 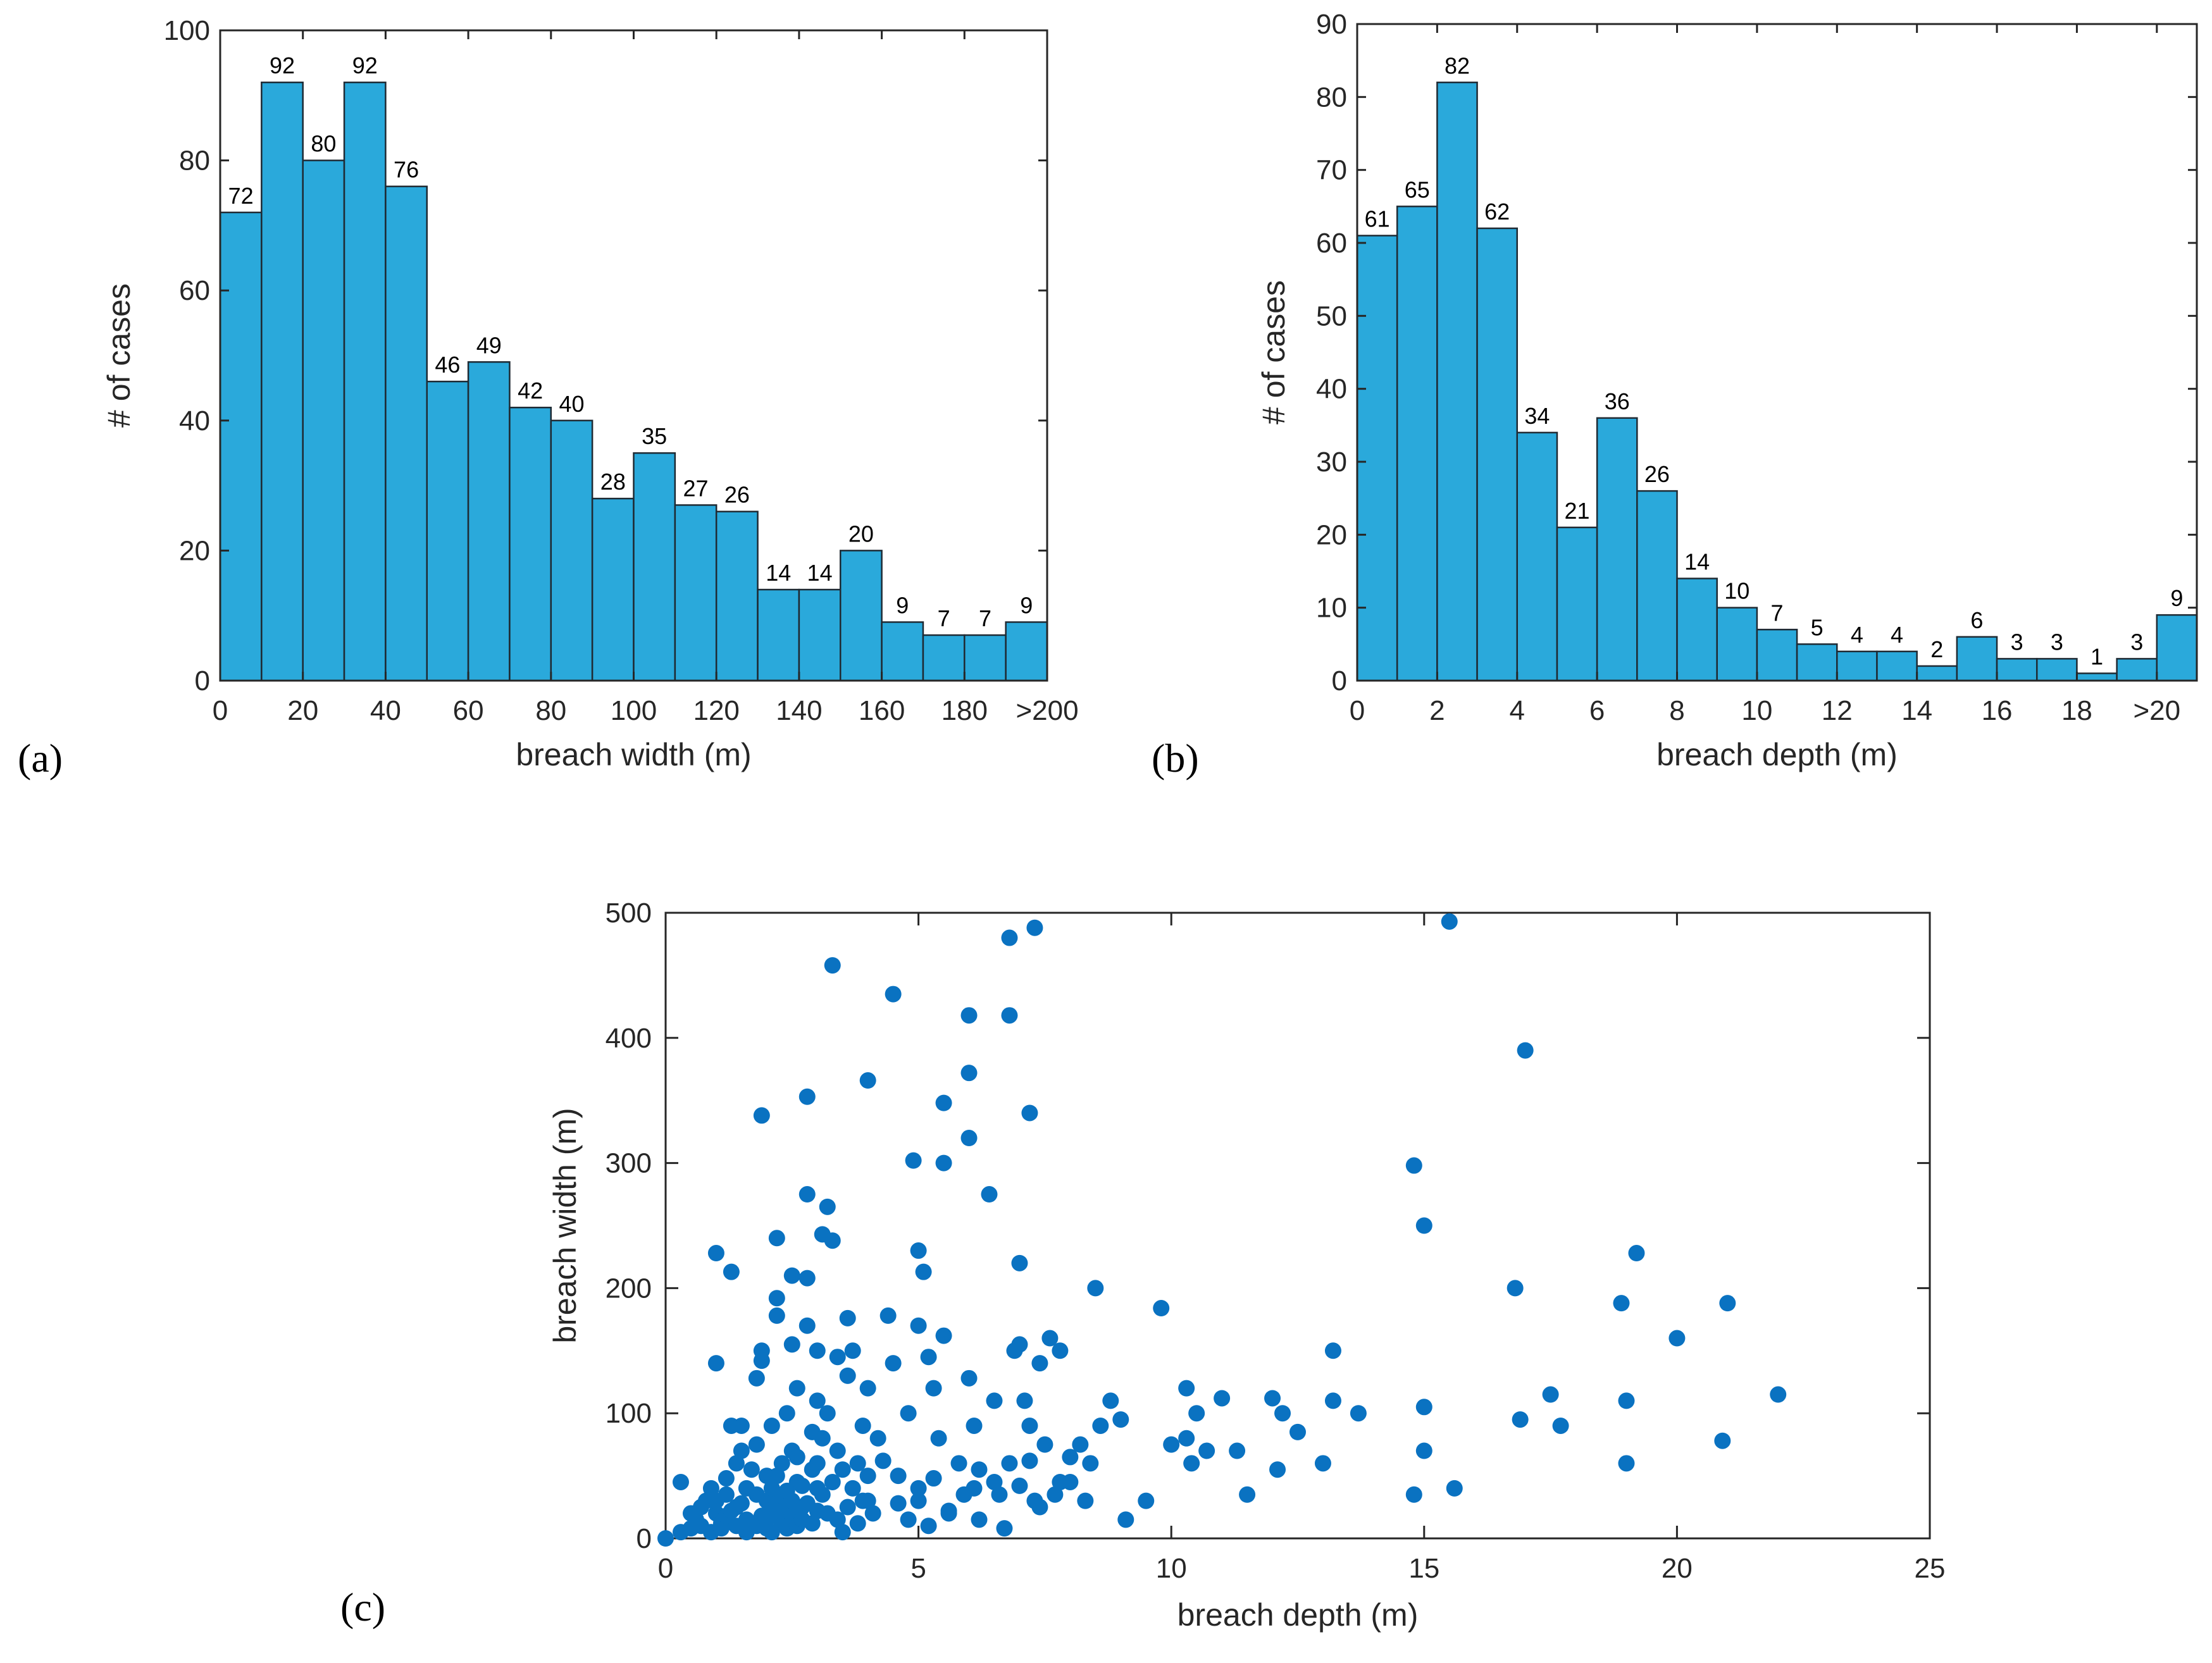 What do you see at coordinates (1936, 649) in the screenshot?
I see `bar-value-label-14: 2` at bounding box center [1936, 649].